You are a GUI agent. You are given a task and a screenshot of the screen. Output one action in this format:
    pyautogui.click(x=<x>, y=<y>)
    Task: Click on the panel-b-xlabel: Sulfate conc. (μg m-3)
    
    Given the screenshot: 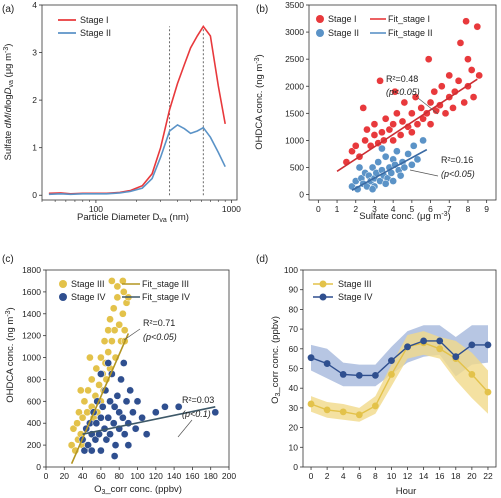 What is the action you would take?
    pyautogui.click(x=404, y=216)
    